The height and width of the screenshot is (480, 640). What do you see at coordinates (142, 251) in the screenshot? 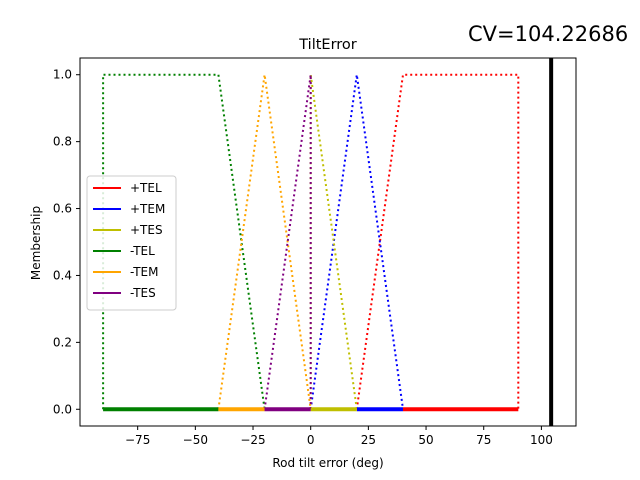
I see `legend-label-4: -TEL` at bounding box center [142, 251].